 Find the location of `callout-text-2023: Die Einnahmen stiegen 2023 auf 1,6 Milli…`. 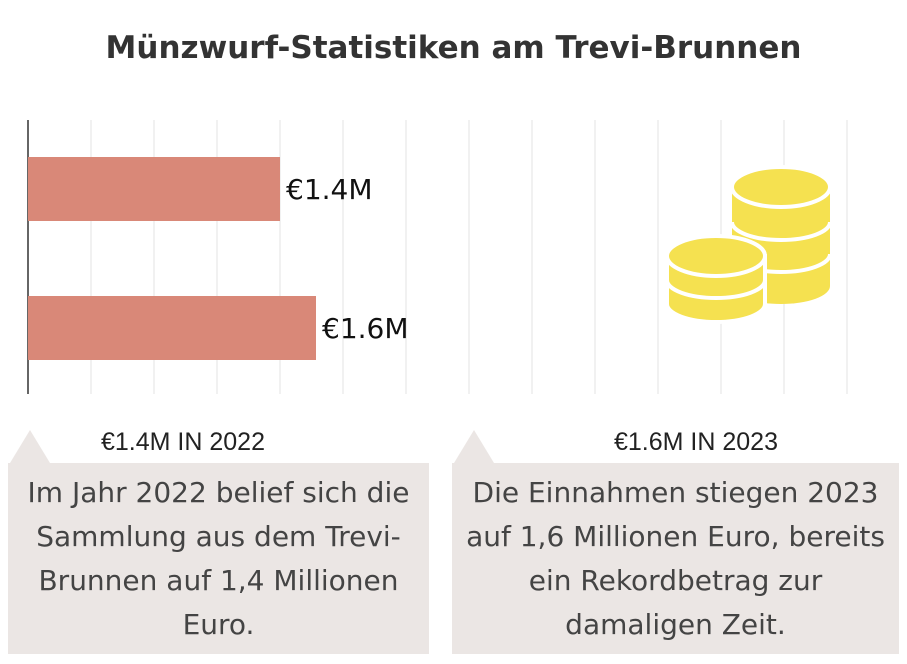

callout-text-2023: Die Einnahmen stiegen 2023 auf 1,6 Milli… is located at coordinates (675, 558).